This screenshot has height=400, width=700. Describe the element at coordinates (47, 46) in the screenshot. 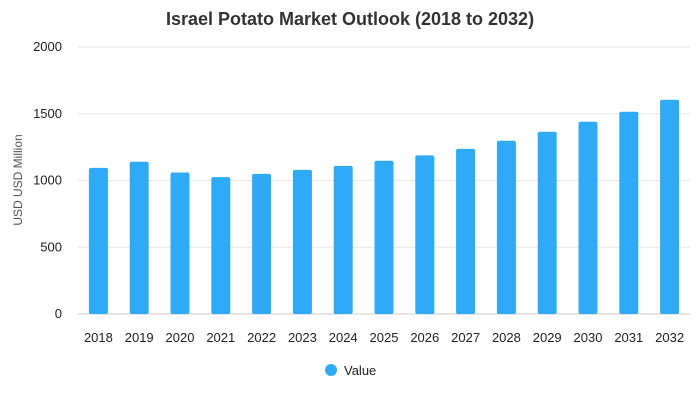

I see `y-tick-label: 2000` at that location.